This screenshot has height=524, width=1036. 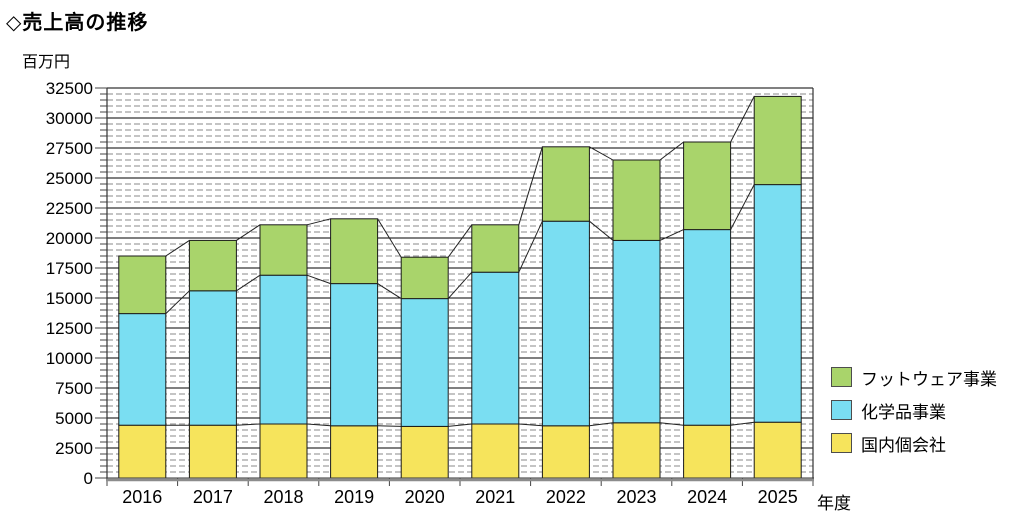 I want to click on x-tick-label: 2021, so click(x=495, y=497).